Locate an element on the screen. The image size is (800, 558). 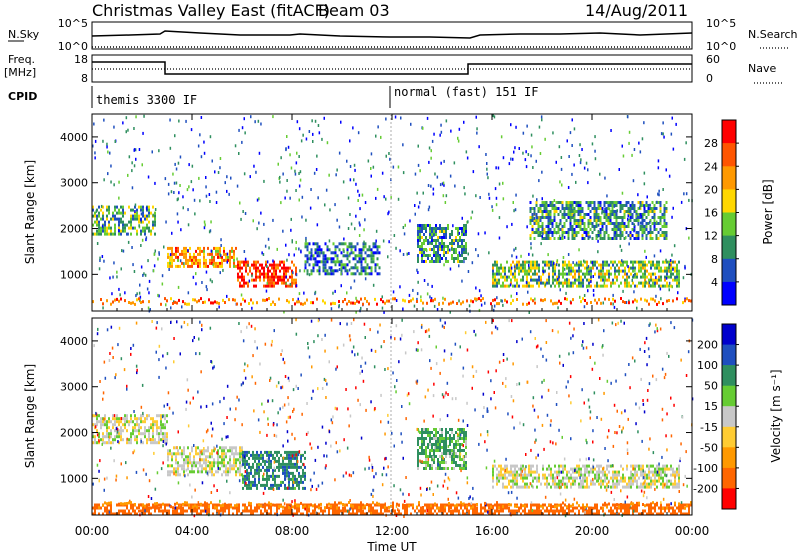
colorbar-tick-label: 28 is located at coordinates (711, 143).